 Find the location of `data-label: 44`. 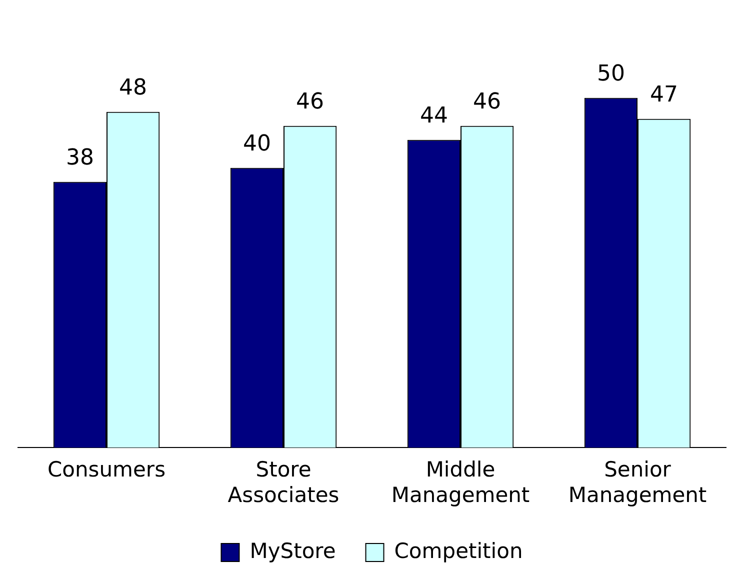

data-label: 44 is located at coordinates (434, 116).